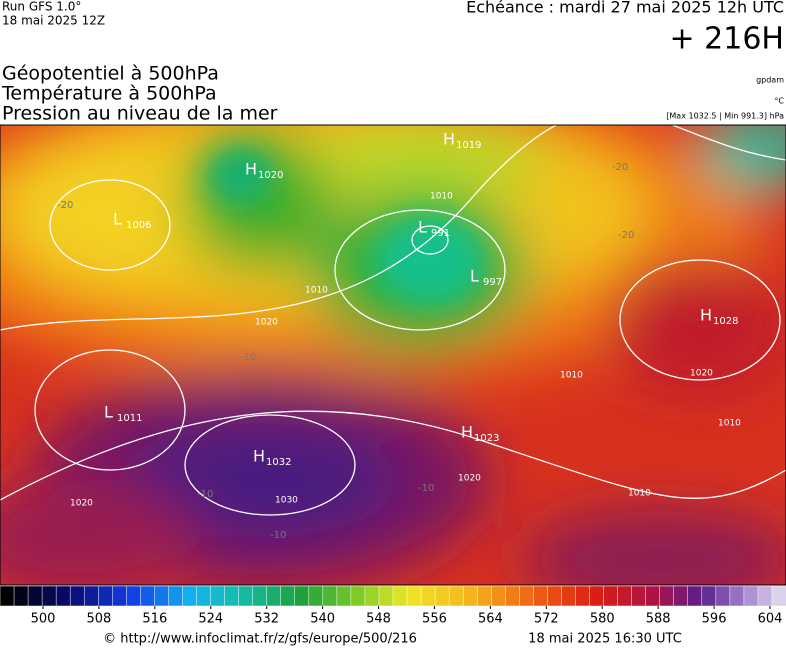 This screenshot has width=786, height=648. What do you see at coordinates (434, 619) in the screenshot?
I see `colorbar-label: 556` at bounding box center [434, 619].